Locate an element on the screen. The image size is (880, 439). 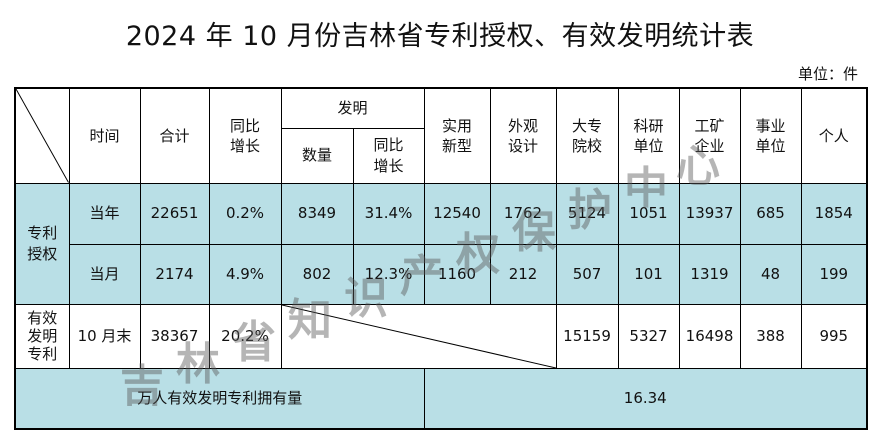
header-industry: 工矿 企业 is located at coordinates (709, 135).